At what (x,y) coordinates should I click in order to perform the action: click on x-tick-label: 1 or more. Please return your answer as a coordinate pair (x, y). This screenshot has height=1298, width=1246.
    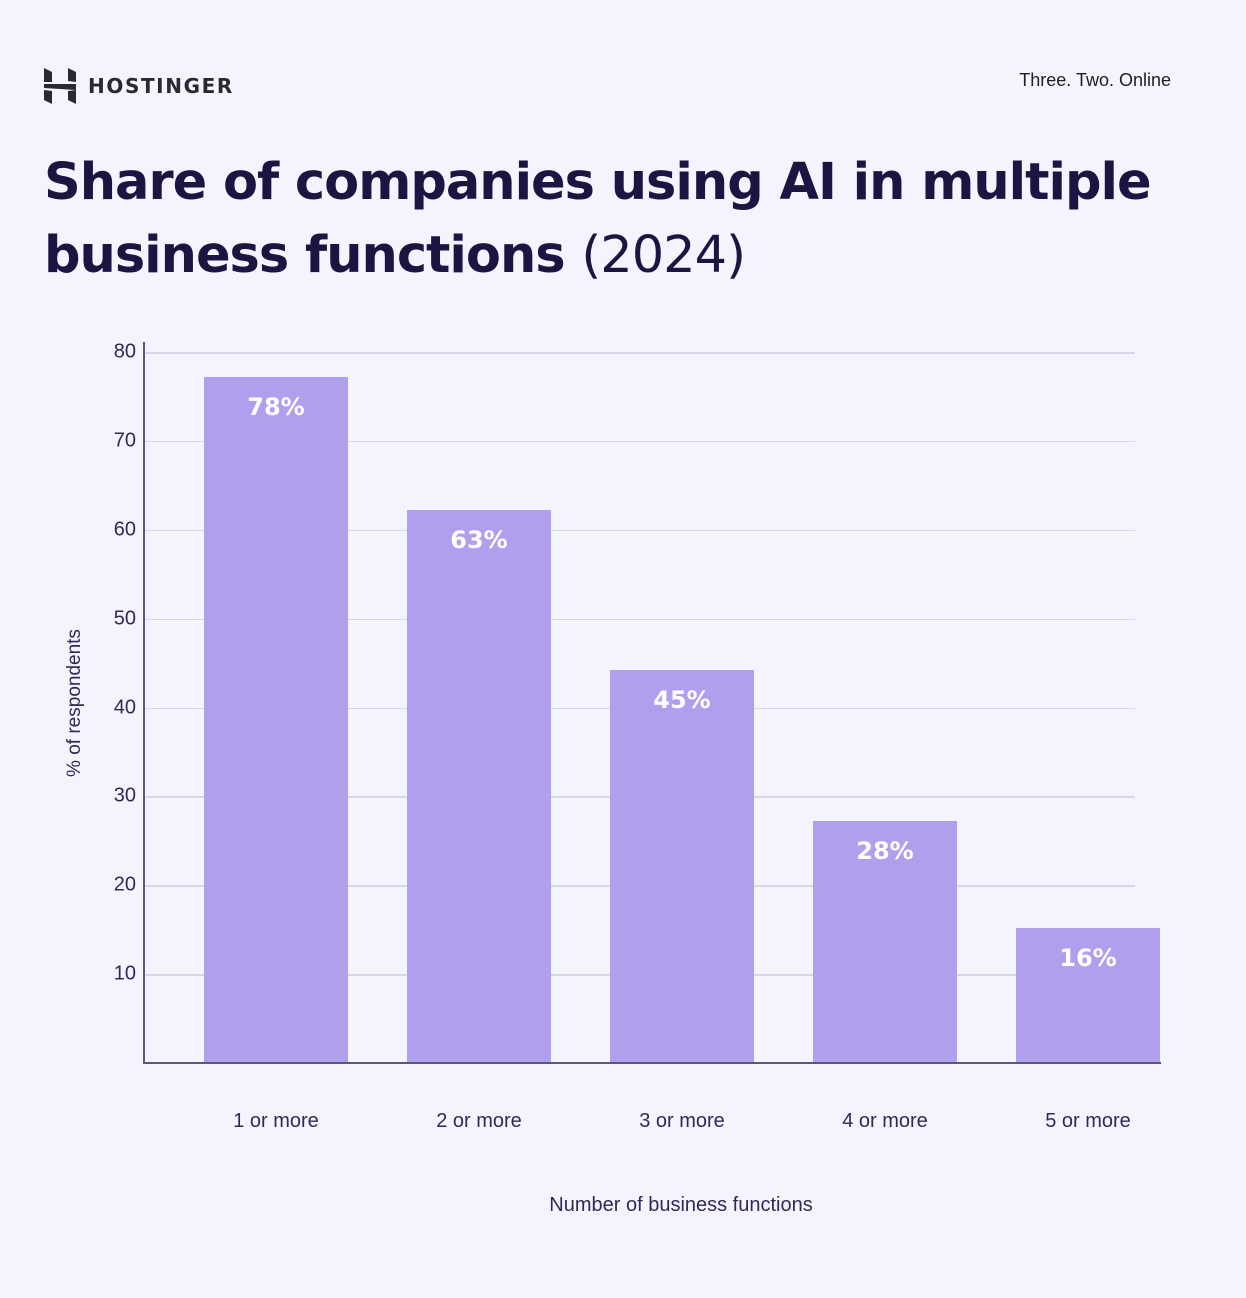
    Looking at the image, I should click on (276, 1121).